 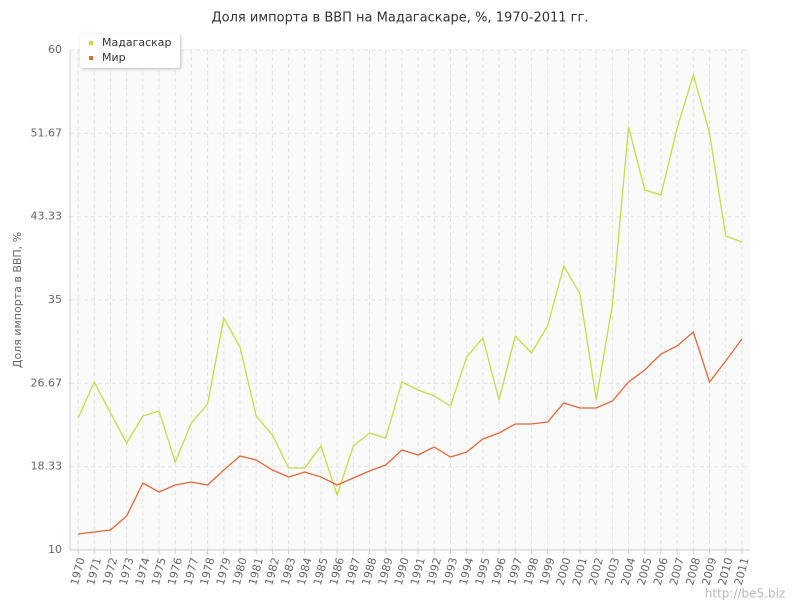 What do you see at coordinates (47, 132) in the screenshot?
I see `y-tick-label: 51.67` at bounding box center [47, 132].